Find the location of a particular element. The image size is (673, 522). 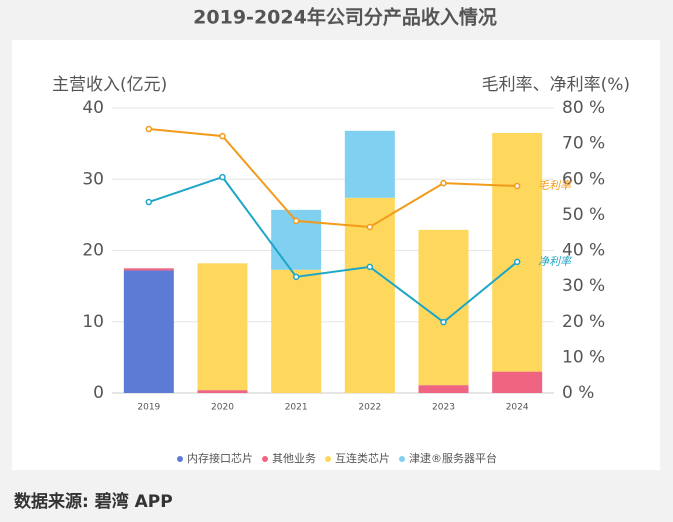

y2-axis-label: 毛利率、净利率(%) is located at coordinates (556, 85).